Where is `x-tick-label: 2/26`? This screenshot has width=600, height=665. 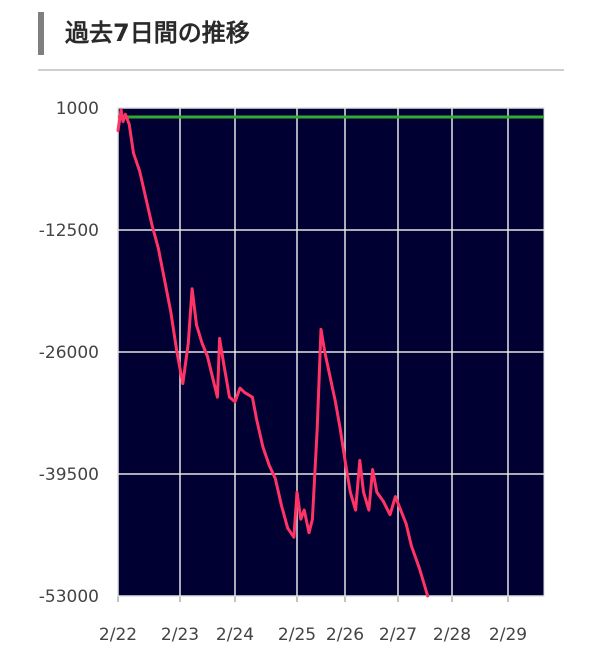
x-tick-label: 2/26 is located at coordinates (345, 635).